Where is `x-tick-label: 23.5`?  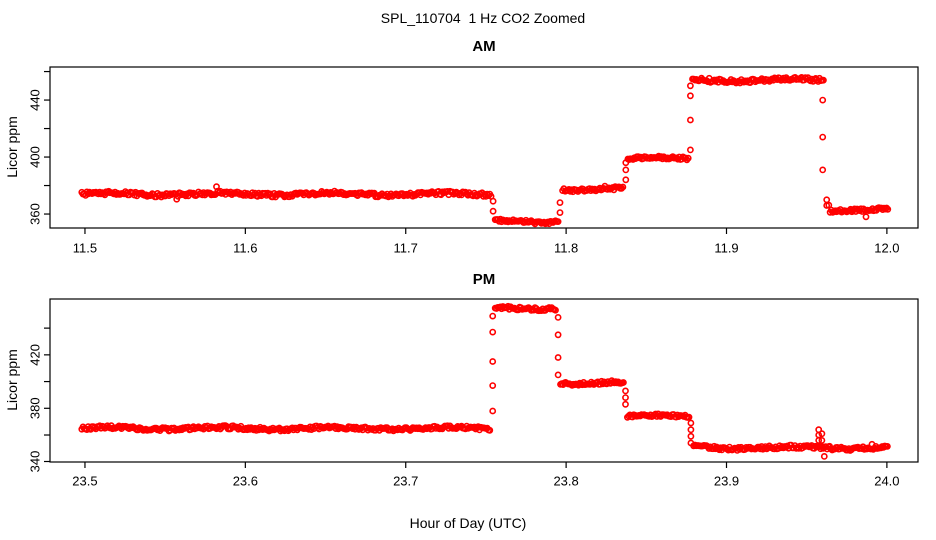
x-tick-label: 23.5 is located at coordinates (84, 480).